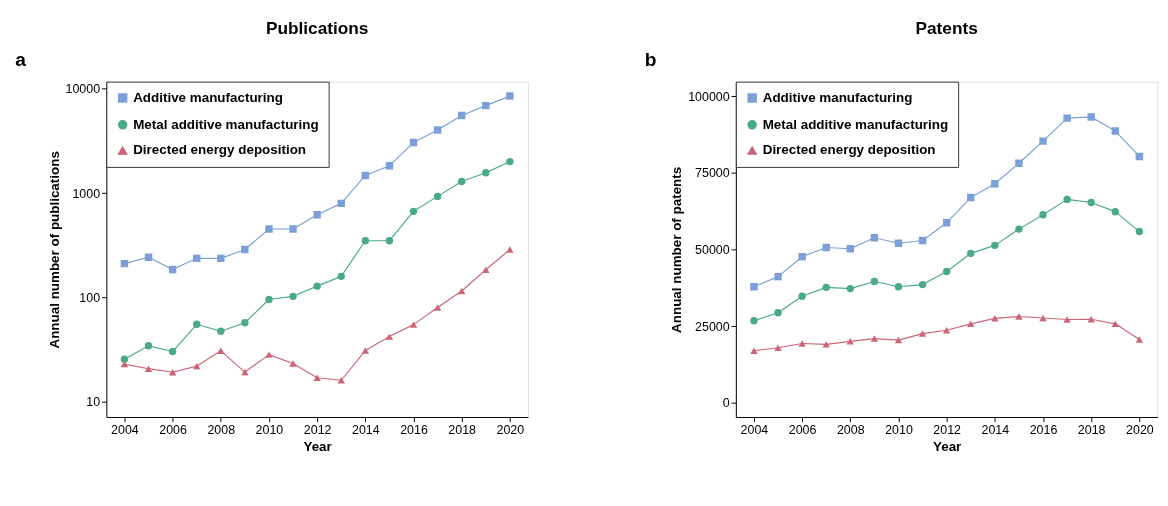 The width and height of the screenshot is (1168, 506). What do you see at coordinates (946, 27) in the screenshot?
I see `chart-title: Patents` at bounding box center [946, 27].